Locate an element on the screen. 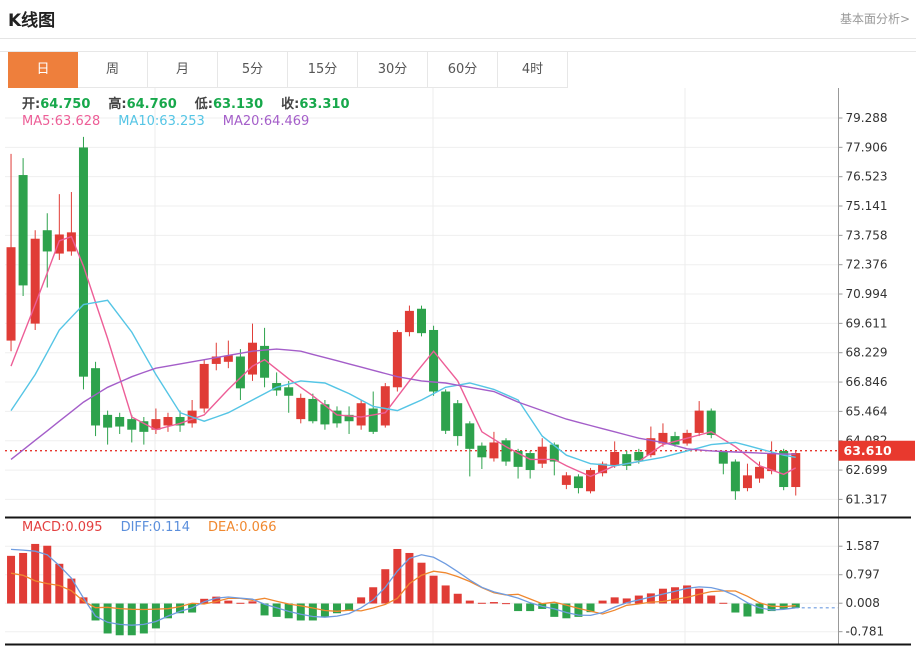 This screenshot has height=647, width=916. tab-3: 月 is located at coordinates (183, 70).